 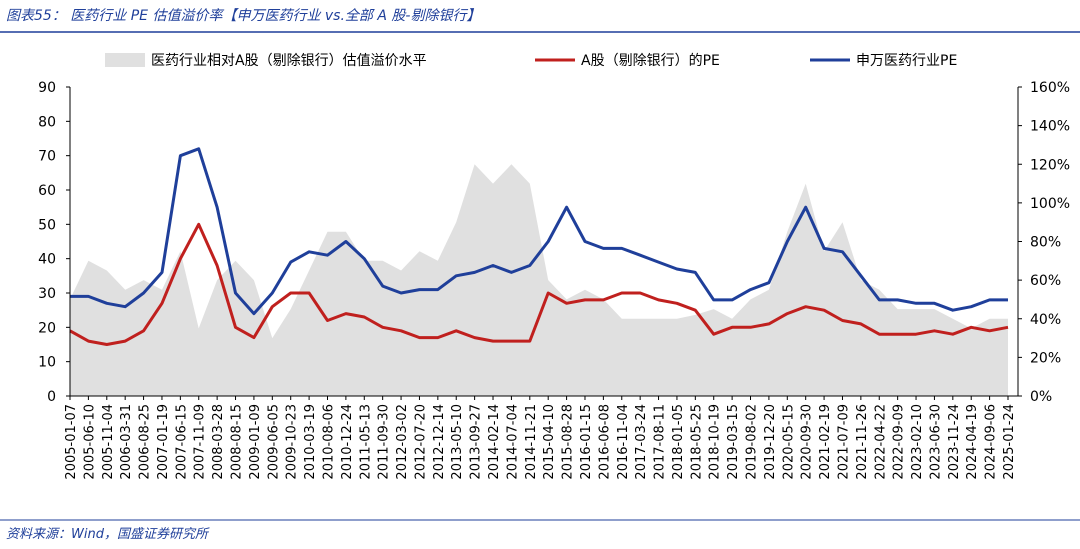 I want to click on x-tick-label: 2017-03-24, so click(x=641, y=442).